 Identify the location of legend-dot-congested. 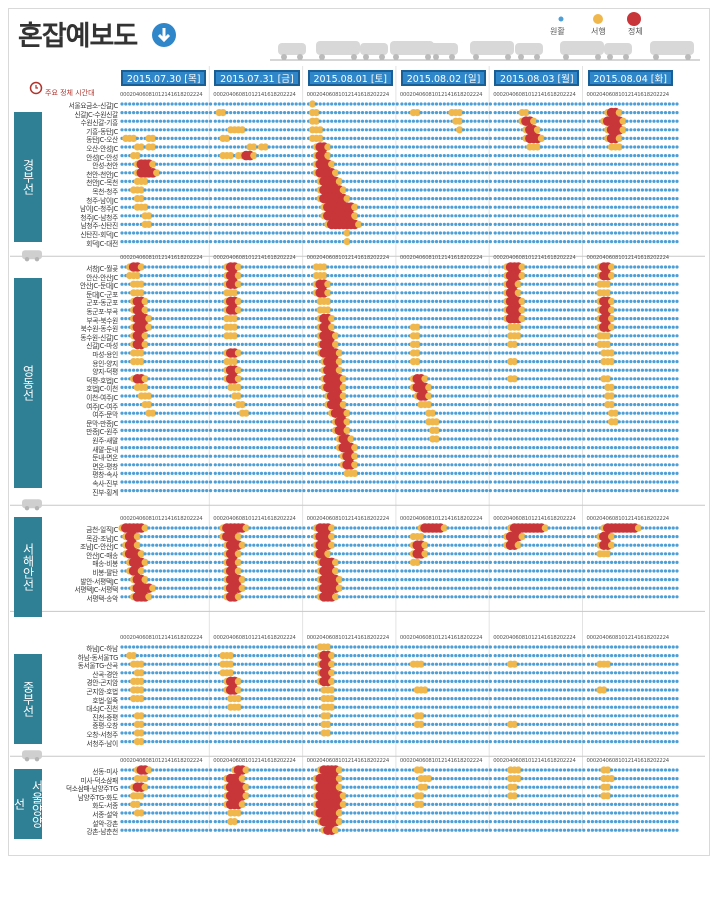
(634, 19).